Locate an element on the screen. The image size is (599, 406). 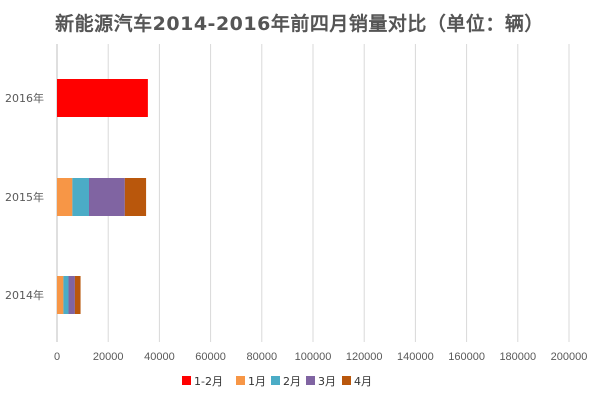
x-tick-label: 20000 is located at coordinates (108, 357).